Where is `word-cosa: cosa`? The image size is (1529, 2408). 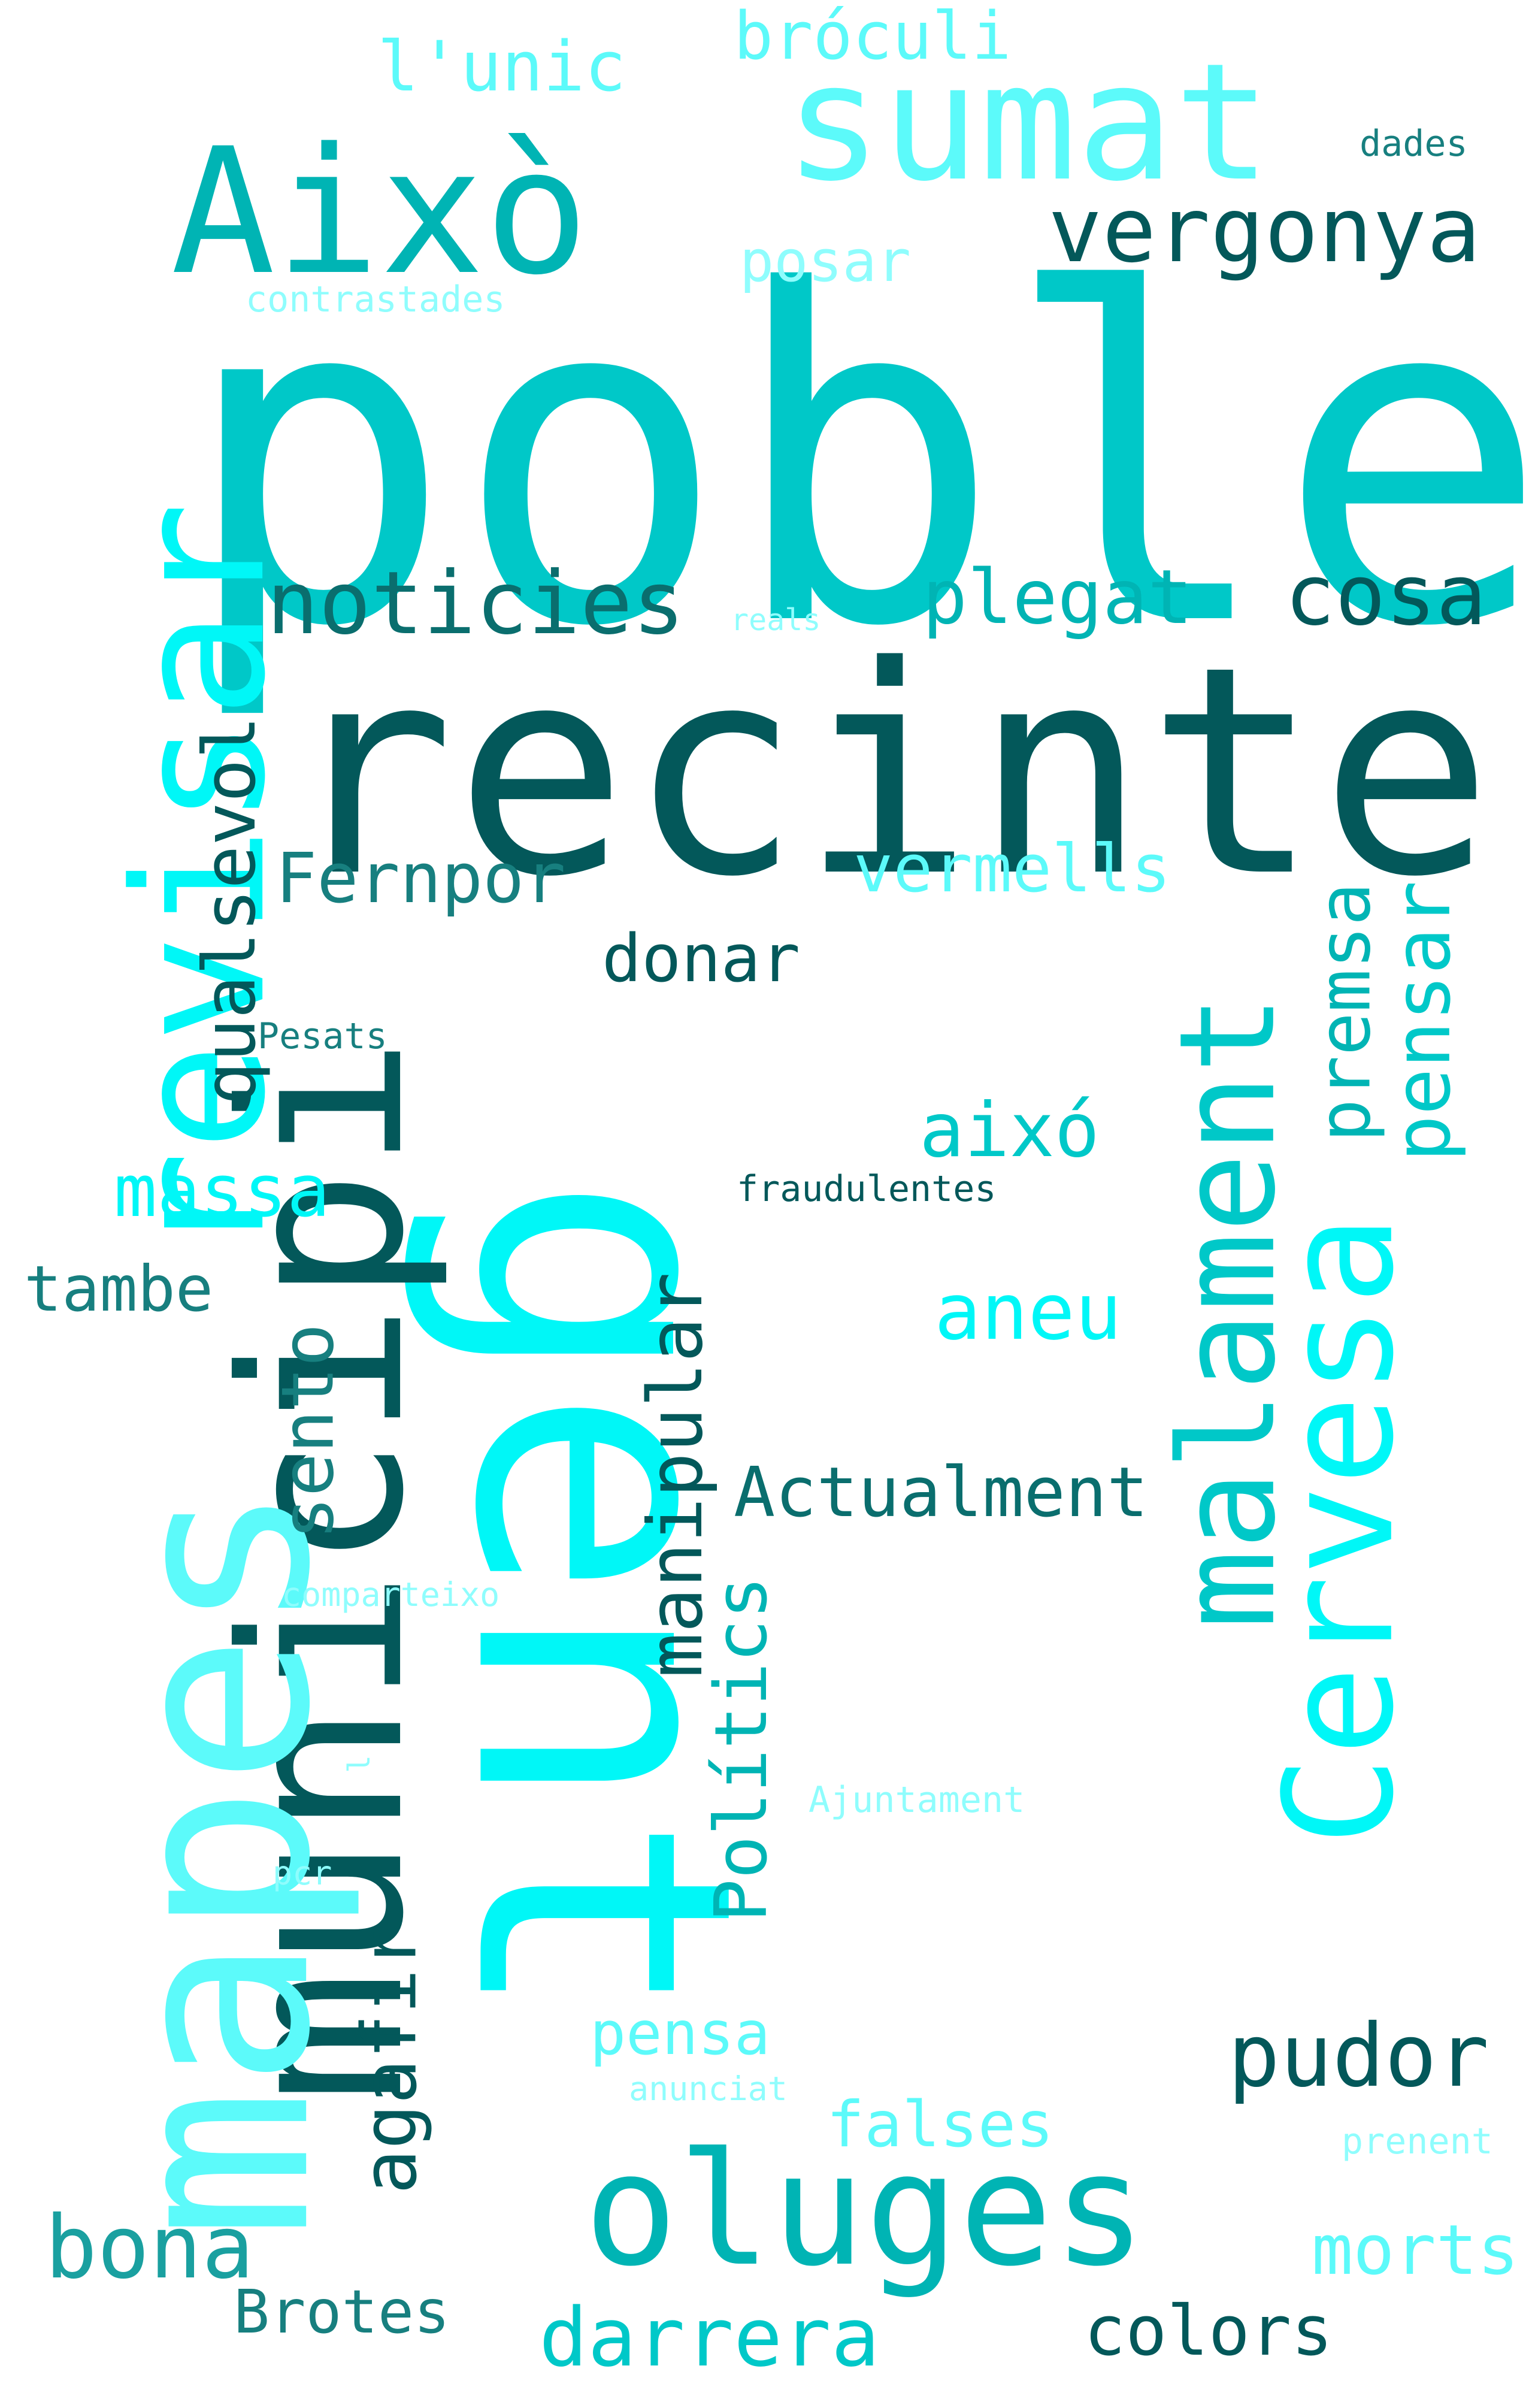 word-cosa: cosa is located at coordinates (1386, 596).